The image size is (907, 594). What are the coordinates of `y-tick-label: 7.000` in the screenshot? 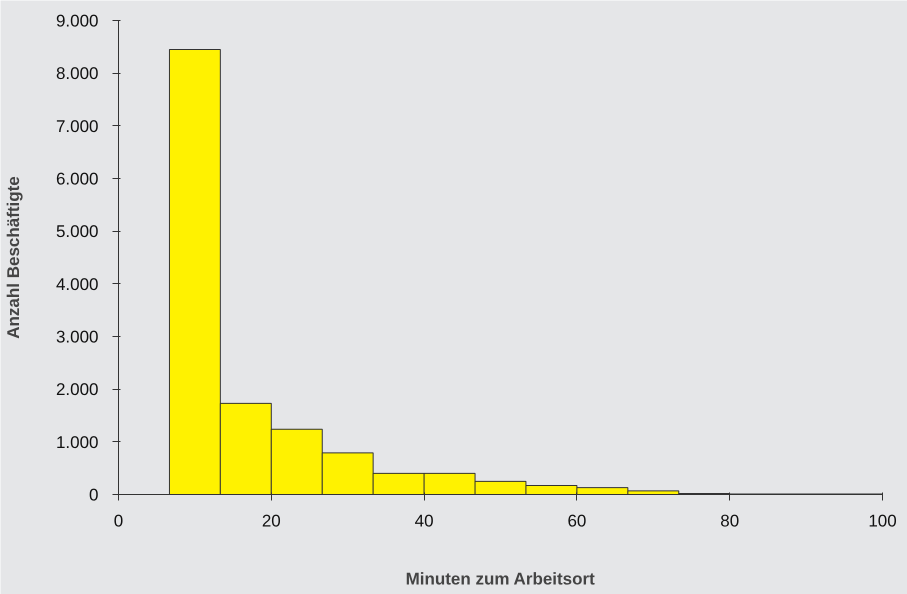 It's located at (77, 126).